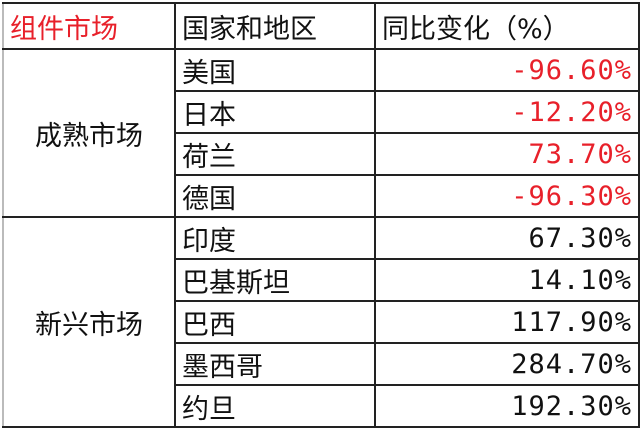 The height and width of the screenshot is (432, 640). Describe the element at coordinates (507, 280) in the screenshot. I see `change-cell: 14.10%` at that location.